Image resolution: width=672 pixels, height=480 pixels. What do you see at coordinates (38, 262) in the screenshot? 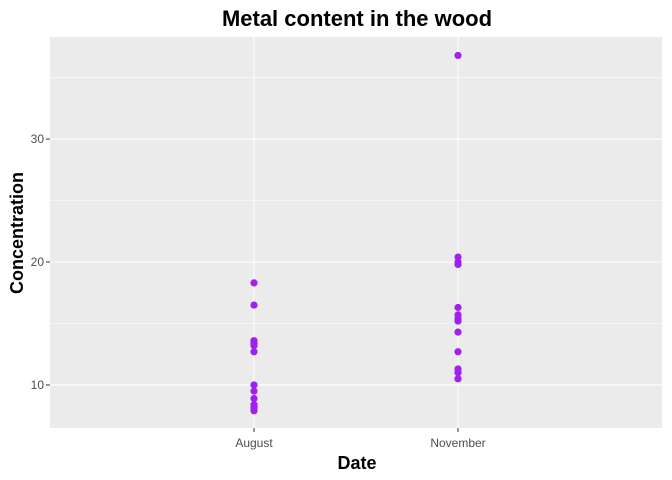
I see `y-tick-label: 20` at bounding box center [38, 262].